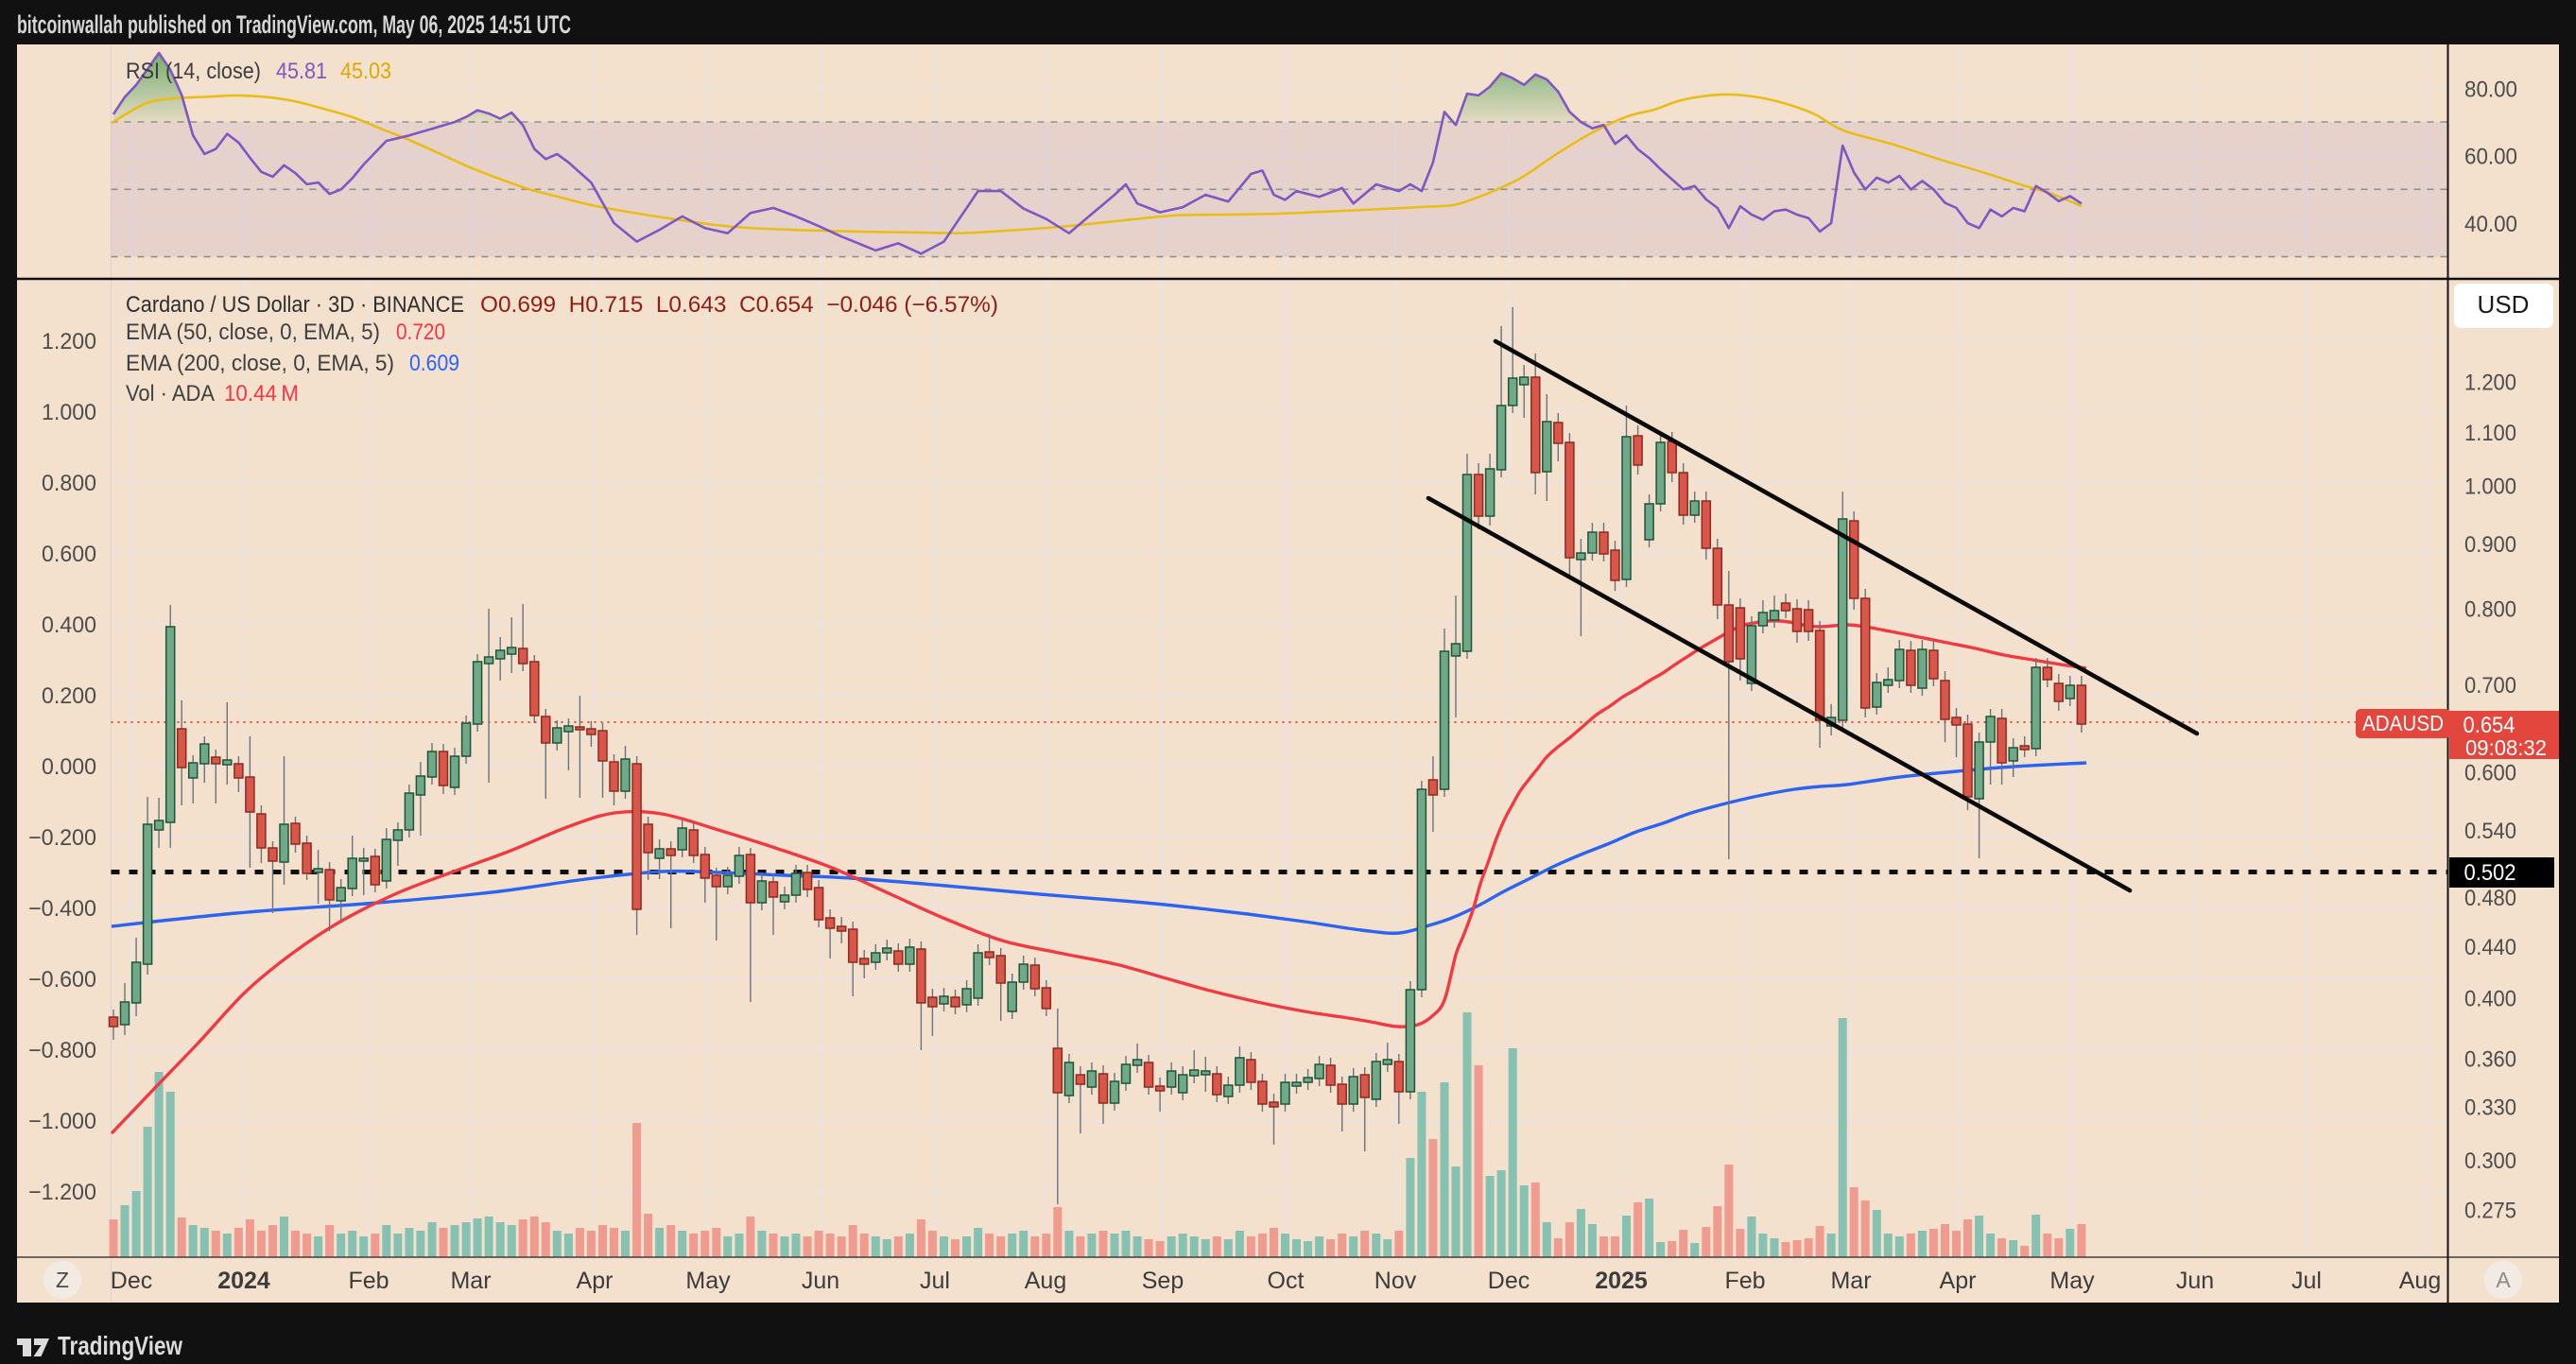  I want to click on svg-text: −0.600, so click(62, 980).